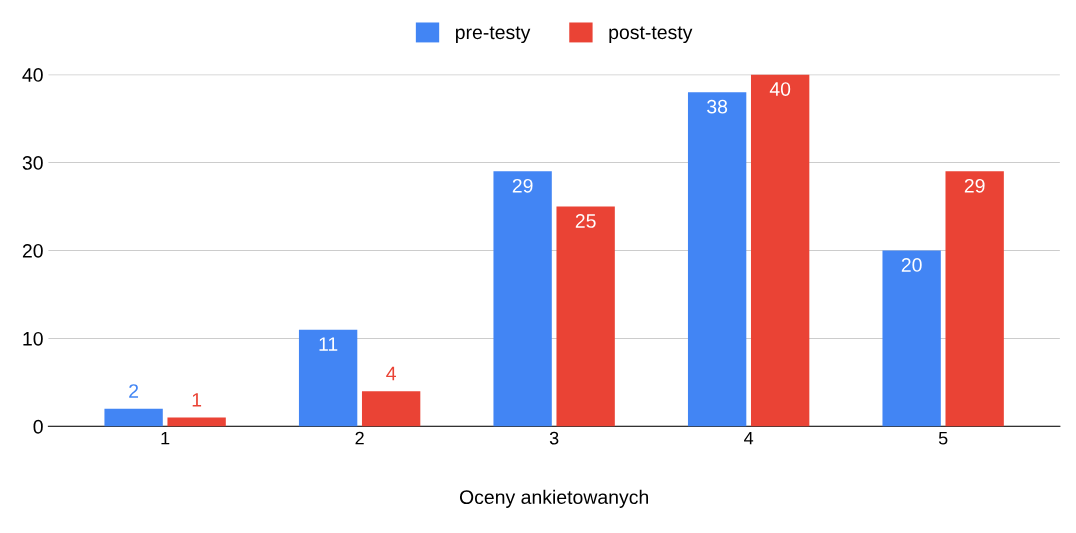 The width and height of the screenshot is (1076, 533). Describe the element at coordinates (165, 438) in the screenshot. I see `x-tick-label: 1` at that location.